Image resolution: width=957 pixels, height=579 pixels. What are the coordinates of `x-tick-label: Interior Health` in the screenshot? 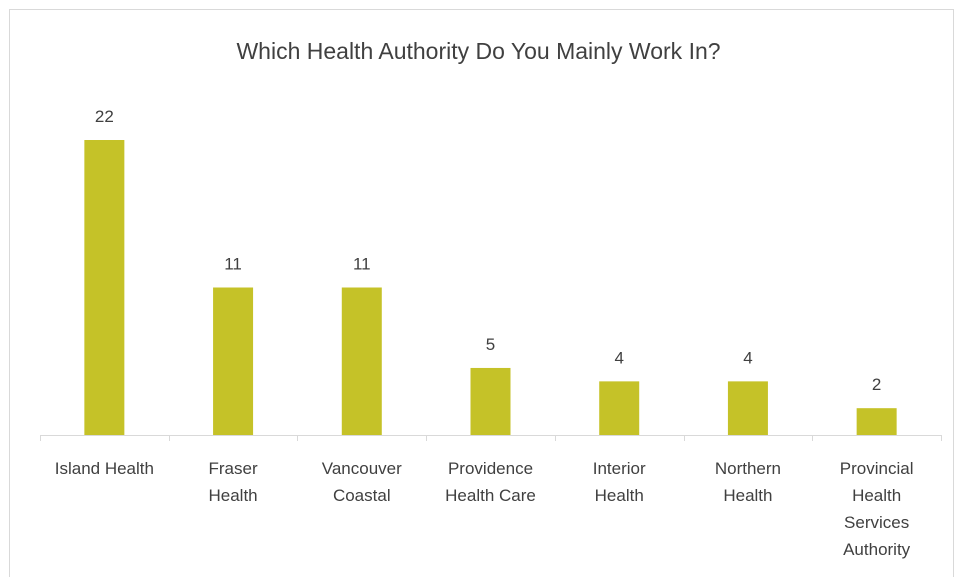 It's located at (619, 482).